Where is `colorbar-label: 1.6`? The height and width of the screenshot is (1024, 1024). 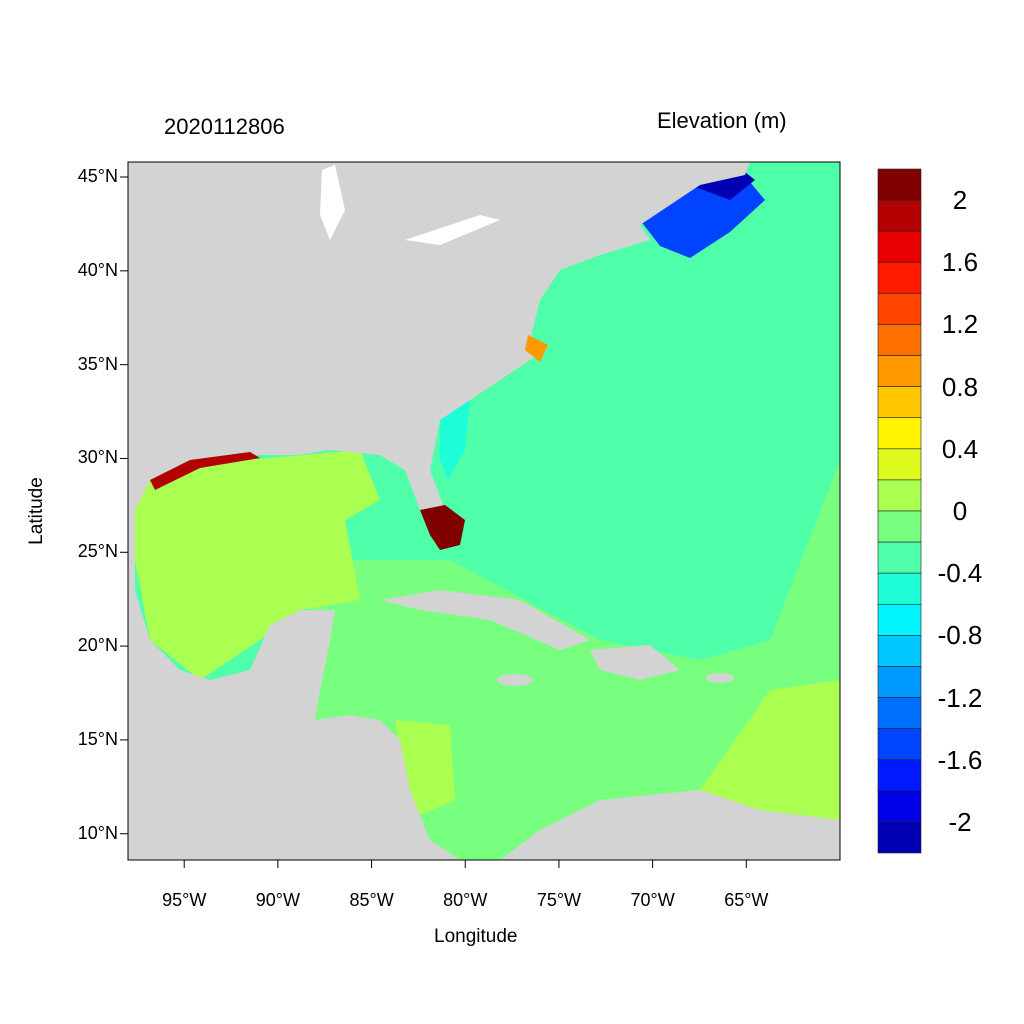 colorbar-label: 1.6 is located at coordinates (960, 262).